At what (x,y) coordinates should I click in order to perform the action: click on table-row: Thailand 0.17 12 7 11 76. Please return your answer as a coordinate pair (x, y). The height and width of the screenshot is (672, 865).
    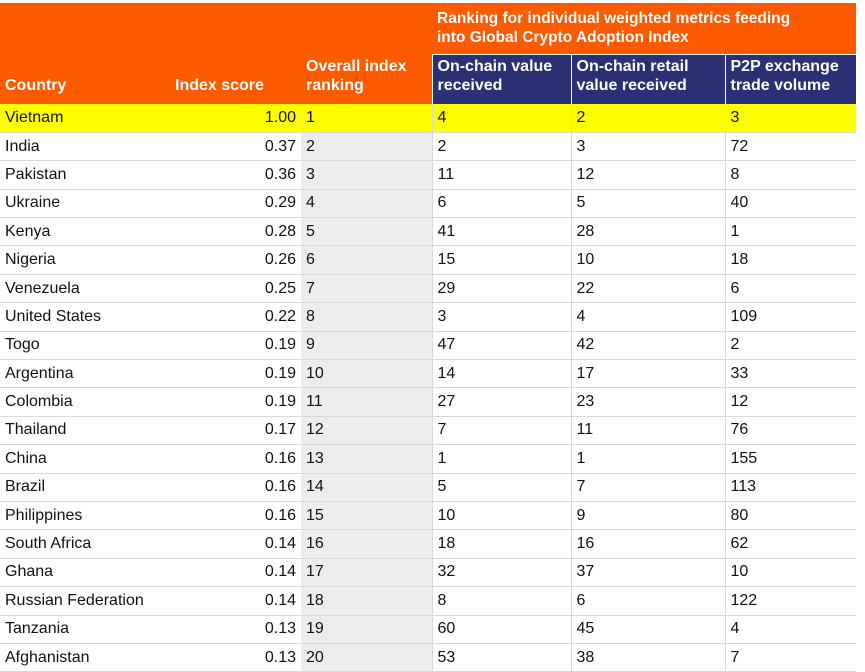
    Looking at the image, I should click on (428, 431).